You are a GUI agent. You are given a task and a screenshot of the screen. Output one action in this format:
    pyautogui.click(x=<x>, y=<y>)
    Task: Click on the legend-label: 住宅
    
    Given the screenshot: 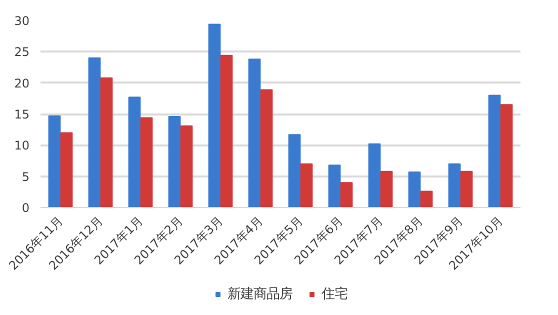 What is the action you would take?
    pyautogui.click(x=335, y=294)
    